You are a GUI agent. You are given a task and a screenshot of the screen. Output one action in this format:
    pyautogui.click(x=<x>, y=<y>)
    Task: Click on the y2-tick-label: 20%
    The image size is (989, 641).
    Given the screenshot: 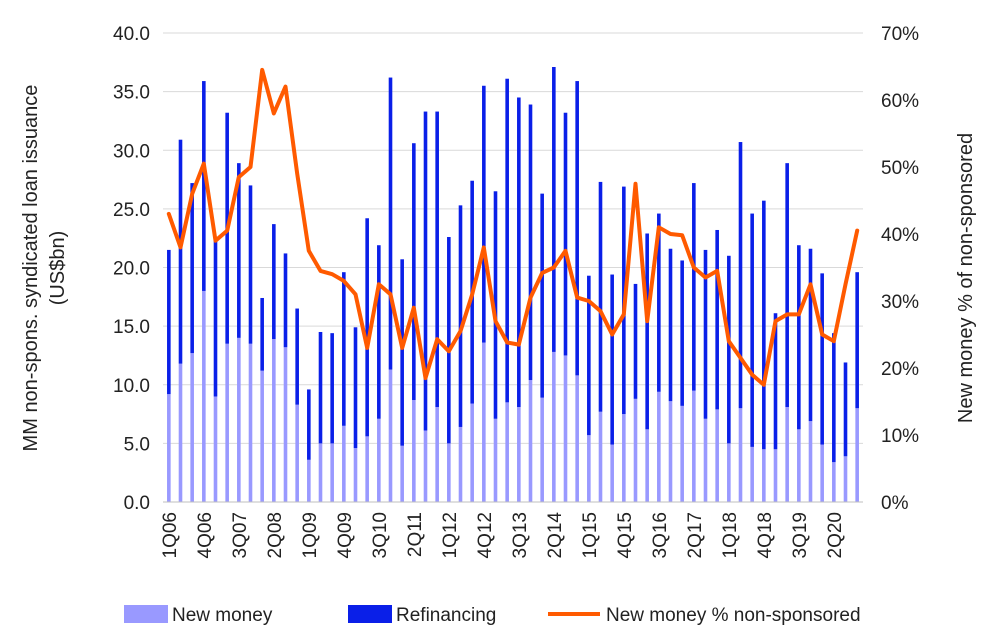 What is the action you would take?
    pyautogui.click(x=900, y=369)
    